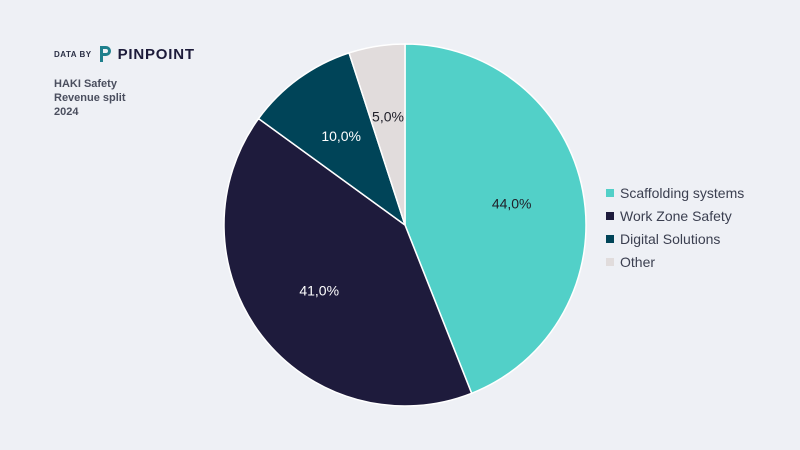  What do you see at coordinates (682, 192) in the screenshot?
I see `legend-label: Scaffolding systems` at bounding box center [682, 192].